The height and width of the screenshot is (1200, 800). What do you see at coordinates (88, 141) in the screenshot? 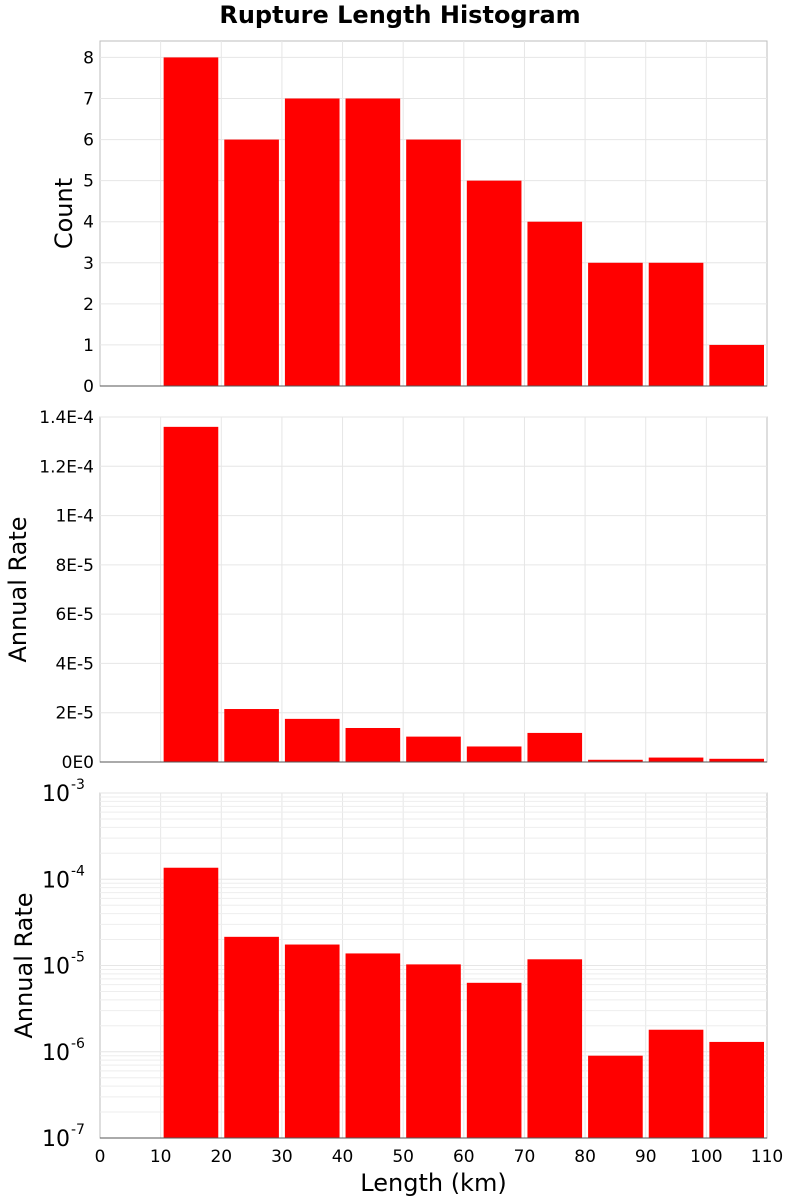
I see `y-tick-label: 6` at bounding box center [88, 141].